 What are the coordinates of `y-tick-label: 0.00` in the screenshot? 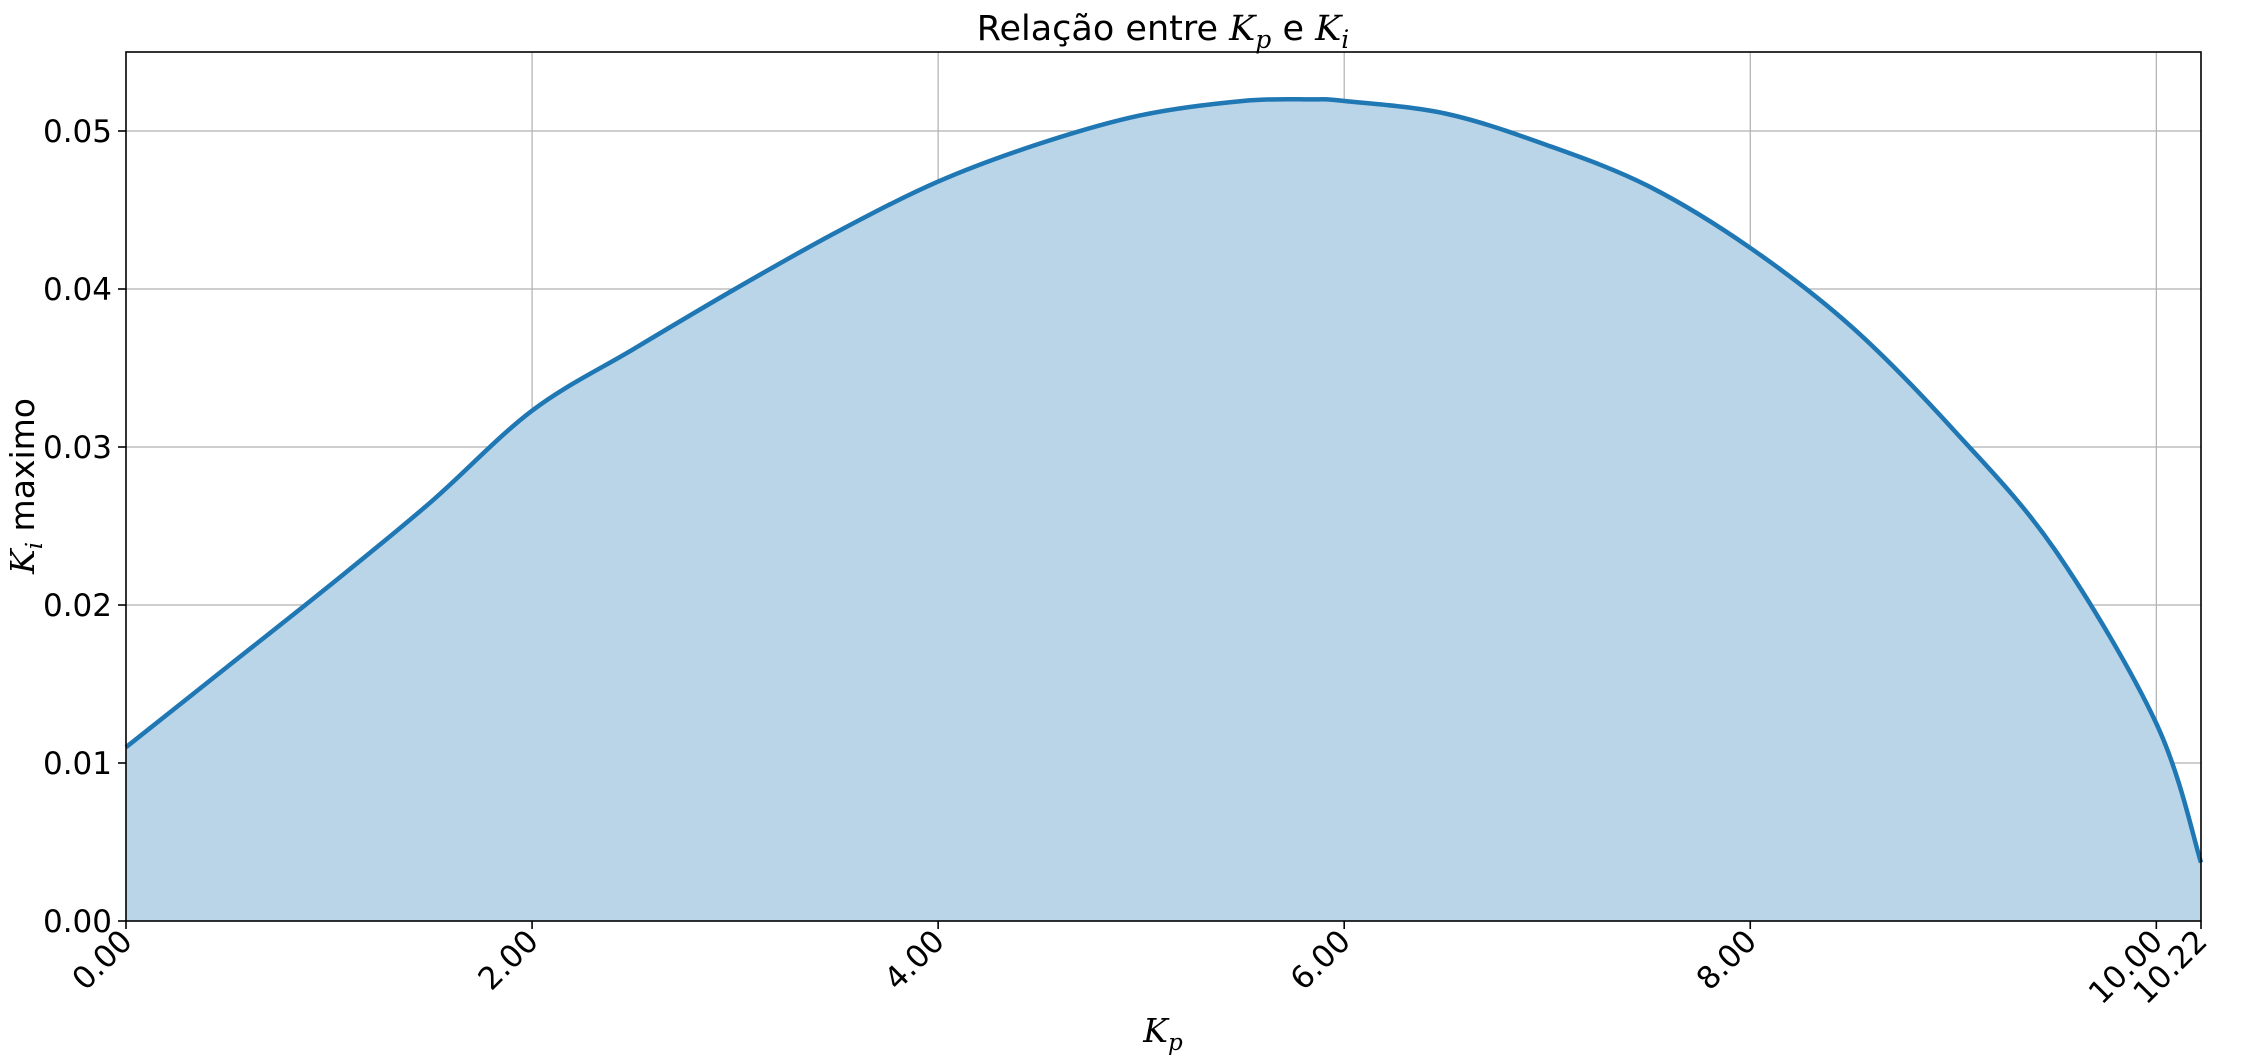 It's located at (77, 922).